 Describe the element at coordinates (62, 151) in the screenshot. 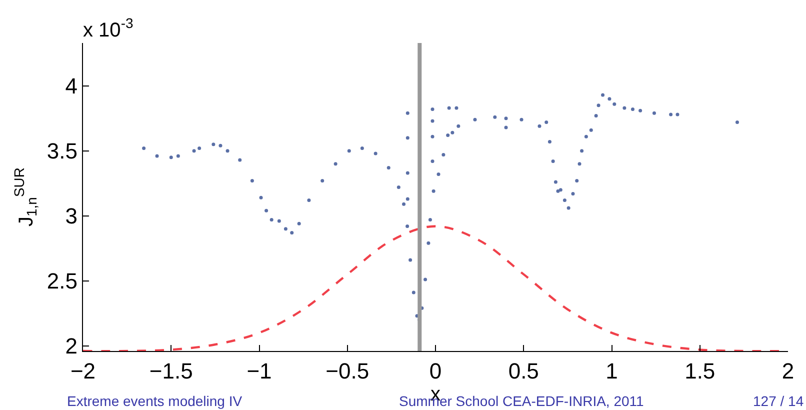

I see `y-tick-label: 3.5` at that location.